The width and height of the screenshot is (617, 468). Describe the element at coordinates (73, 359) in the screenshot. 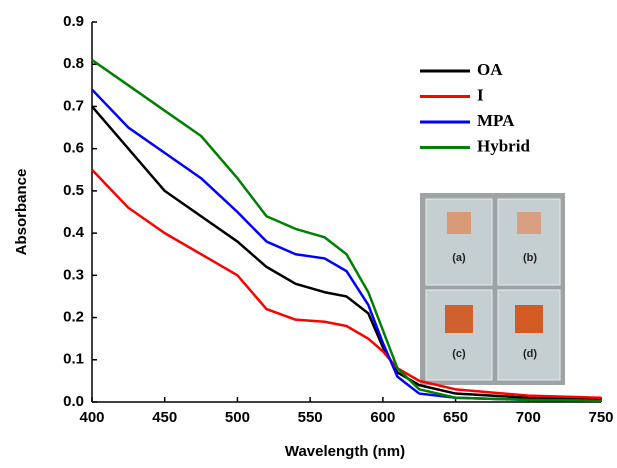

I see `y-tick-label: 0.1` at that location.